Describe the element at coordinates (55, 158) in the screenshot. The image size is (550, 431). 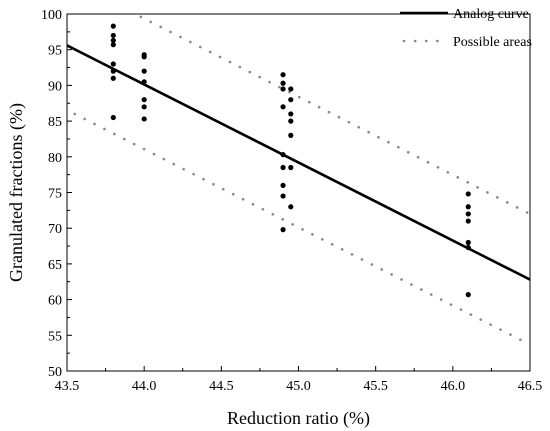
I see `y-tick-label: 80` at that location.